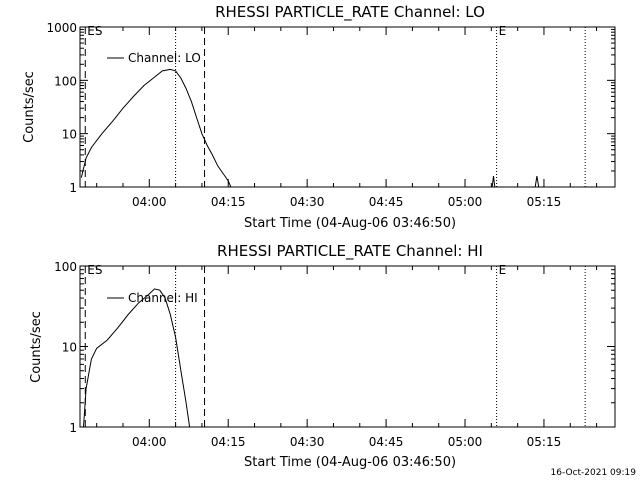  What do you see at coordinates (164, 58) in the screenshot?
I see `lo-legend-label: Channel: LO` at bounding box center [164, 58].